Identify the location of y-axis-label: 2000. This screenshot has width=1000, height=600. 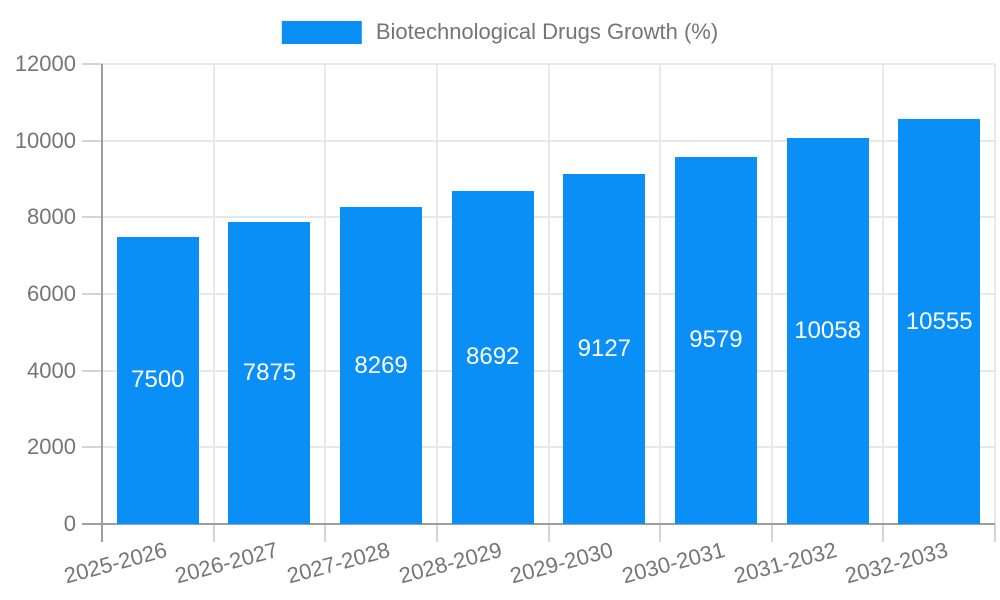
(51, 447).